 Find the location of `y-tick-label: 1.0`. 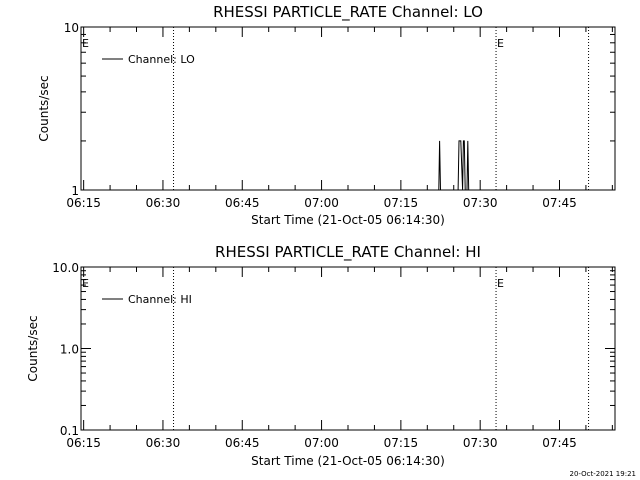

y-tick-label: 1.0 is located at coordinates (69, 350).